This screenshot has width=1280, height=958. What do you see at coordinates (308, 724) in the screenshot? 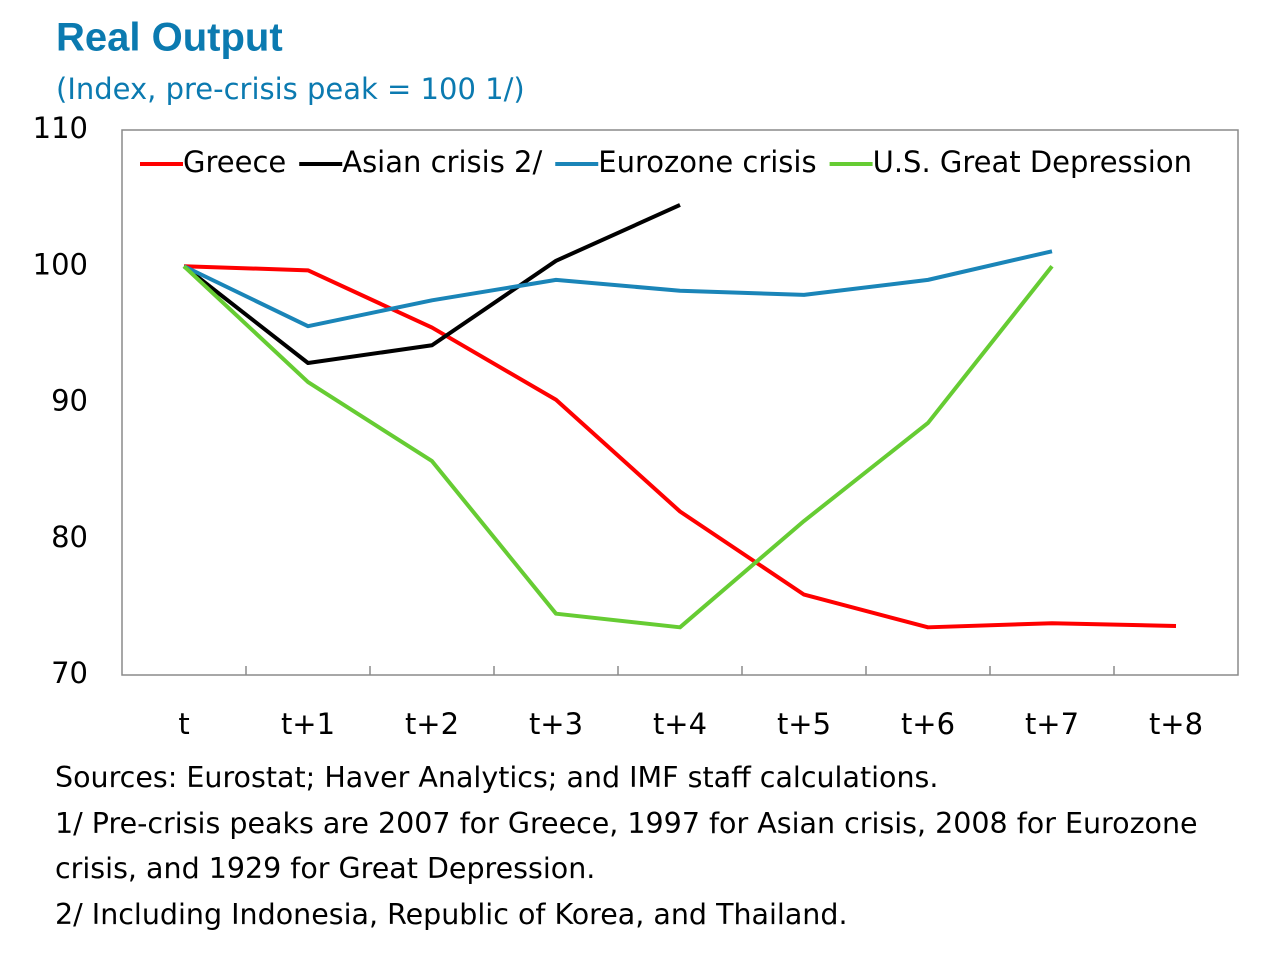
I see `x-tick-label: t+1` at bounding box center [308, 724].